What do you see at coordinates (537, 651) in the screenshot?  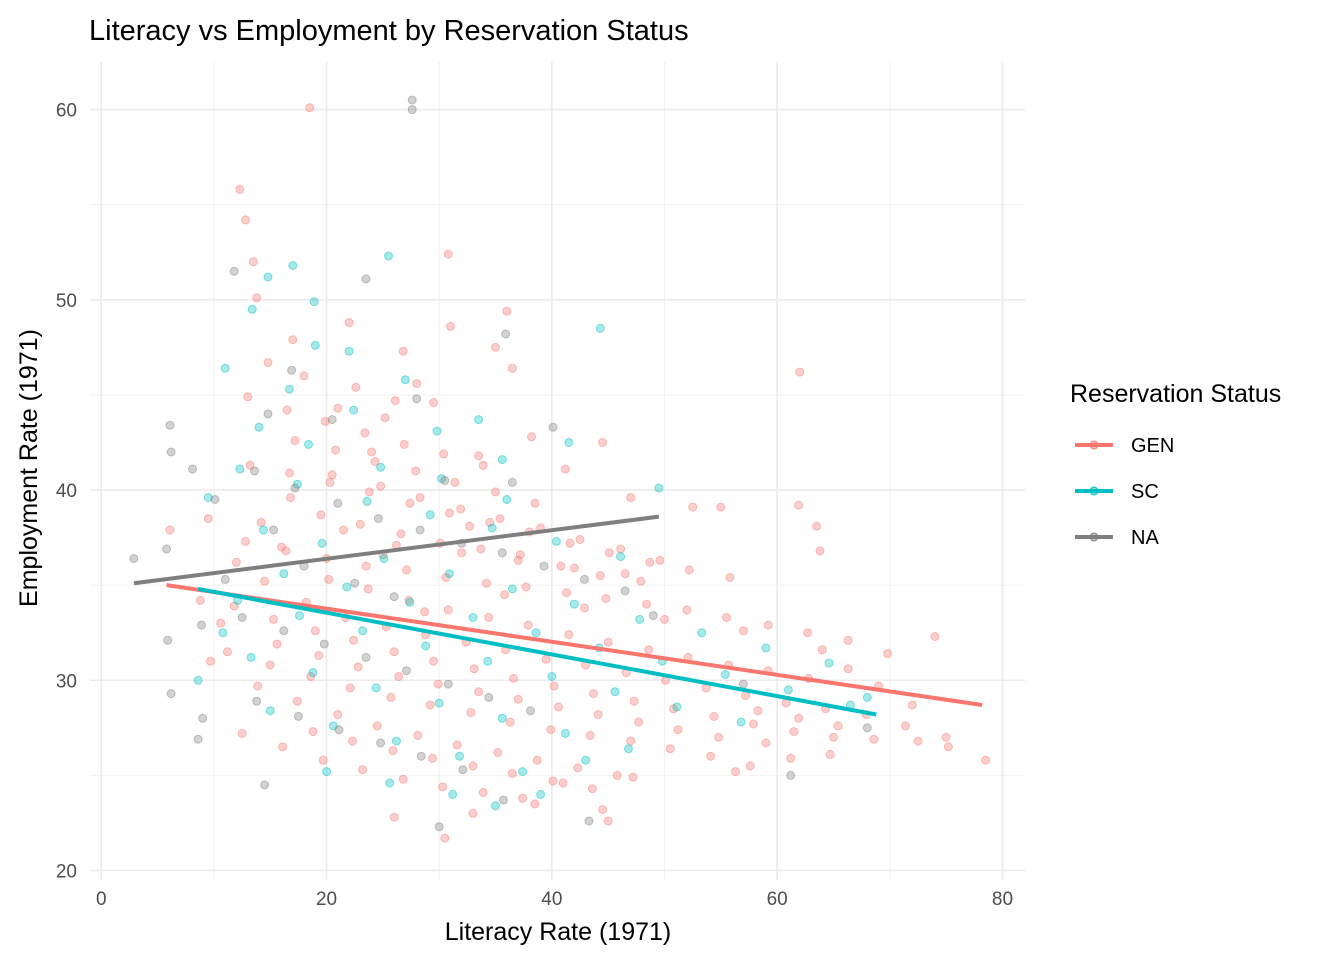 I see `trend-line-sc` at bounding box center [537, 651].